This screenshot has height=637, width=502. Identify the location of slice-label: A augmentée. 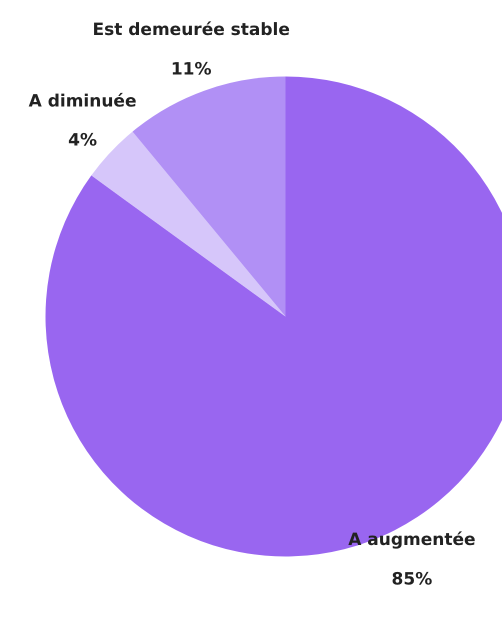
(412, 540).